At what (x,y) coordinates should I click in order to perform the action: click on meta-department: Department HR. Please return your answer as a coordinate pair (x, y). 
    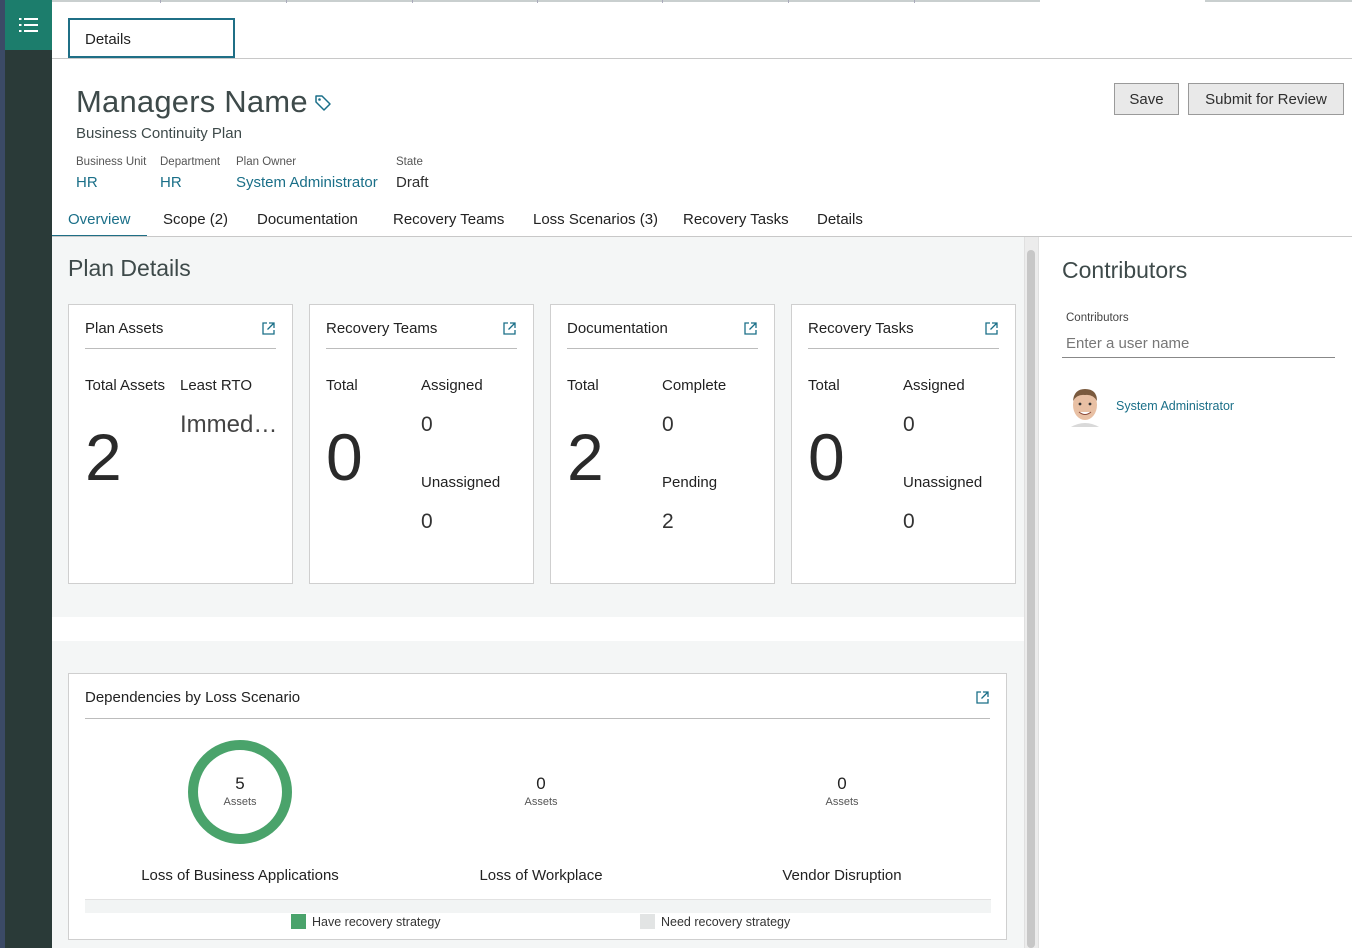
    Looking at the image, I should click on (190, 173).